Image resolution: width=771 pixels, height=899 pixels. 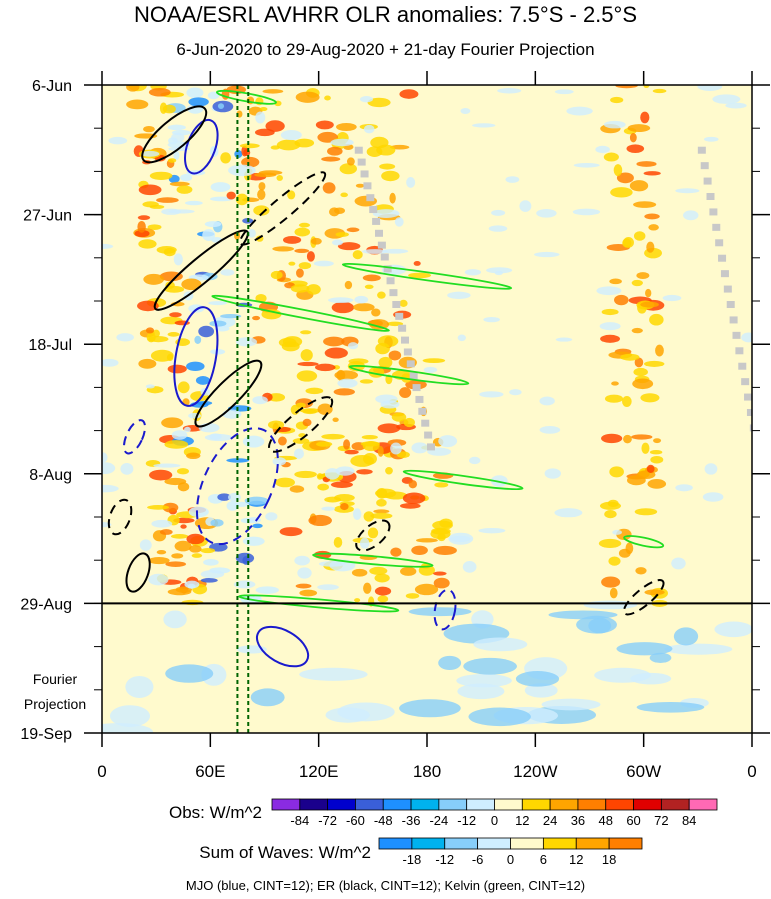 What do you see at coordinates (411, 820) in the screenshot?
I see `obs-colorbar-level-label: -36` at bounding box center [411, 820].